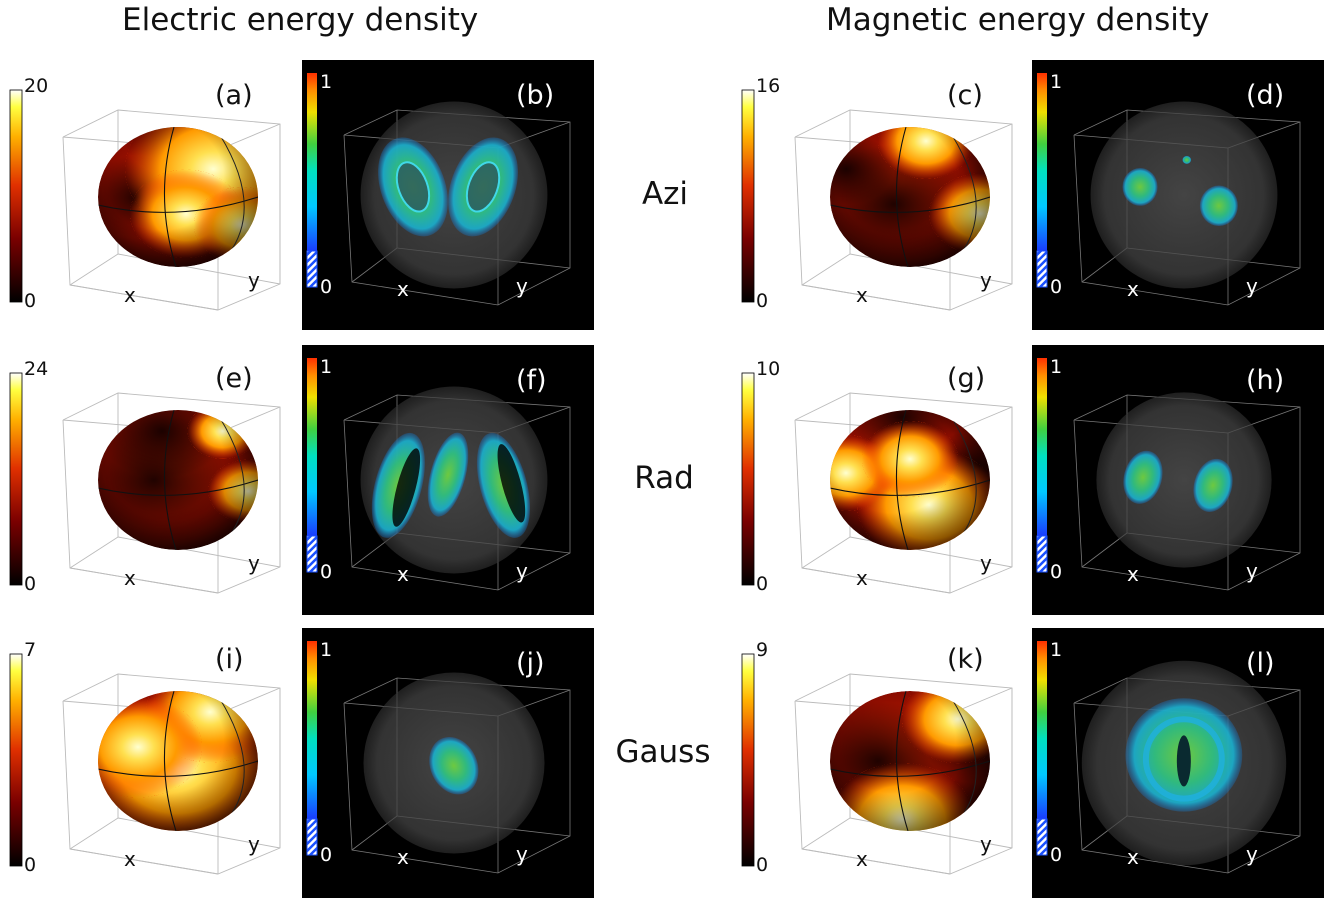 The height and width of the screenshot is (898, 1332). I want to click on volume-panel-f: 1 0 (f) x y, so click(448, 480).